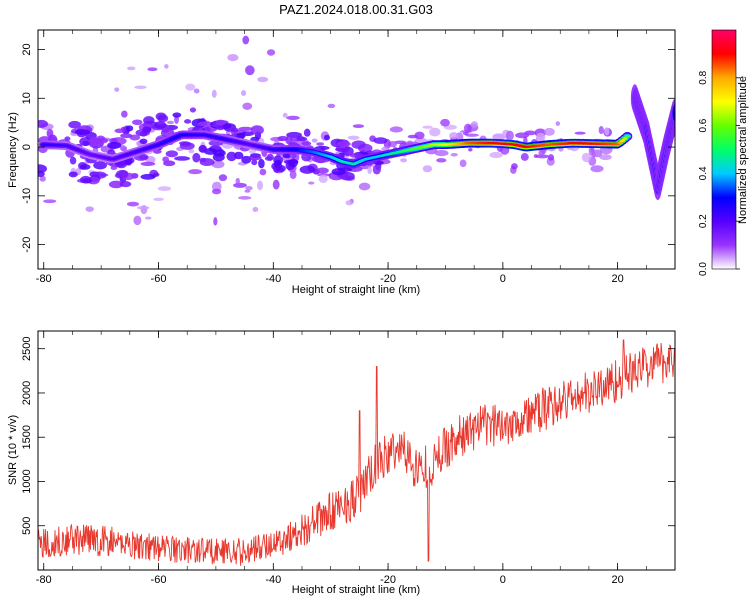 This screenshot has height=600, width=750. I want to click on ridge-trace, so click(534, 141).